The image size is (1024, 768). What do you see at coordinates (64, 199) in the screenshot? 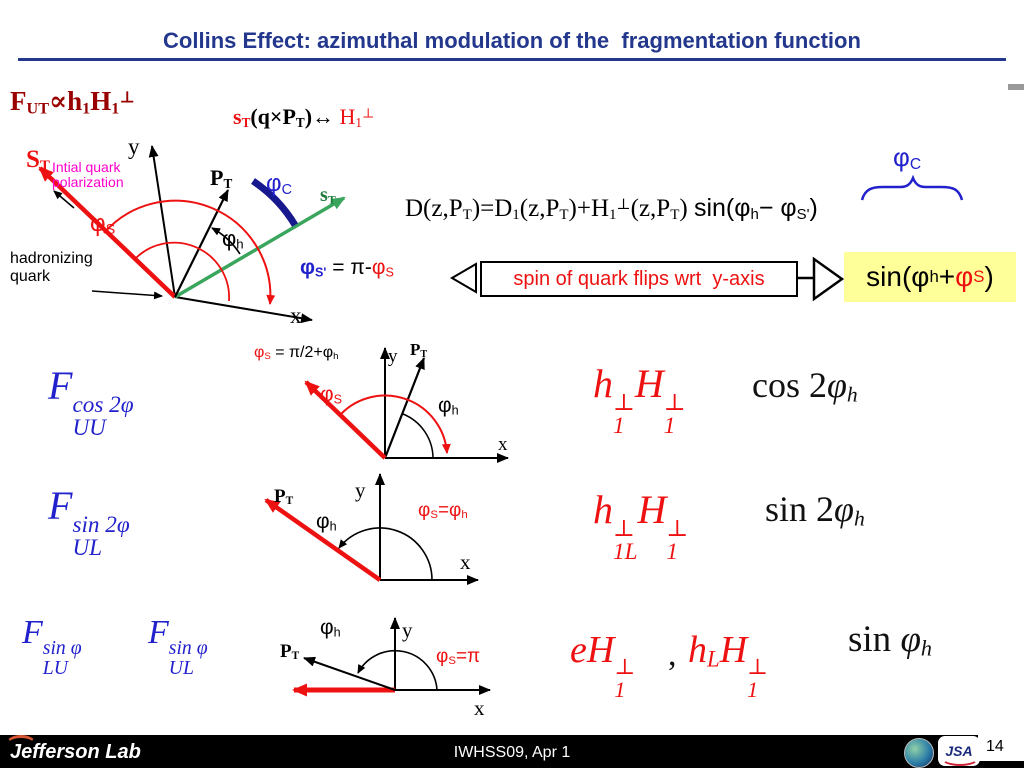
I see `polarization-pointer` at bounding box center [64, 199].